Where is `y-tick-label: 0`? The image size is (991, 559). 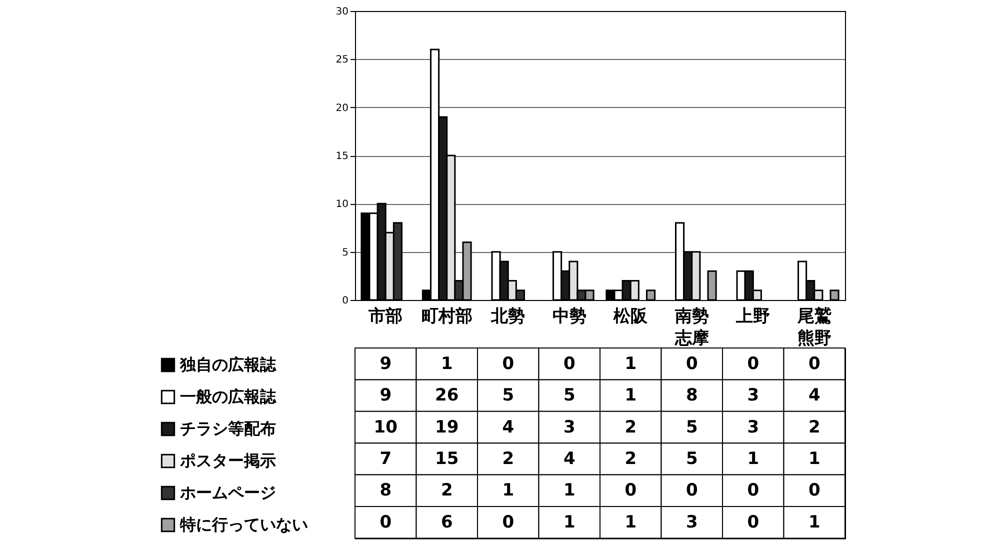
y-tick-label: 0 is located at coordinates (345, 301).